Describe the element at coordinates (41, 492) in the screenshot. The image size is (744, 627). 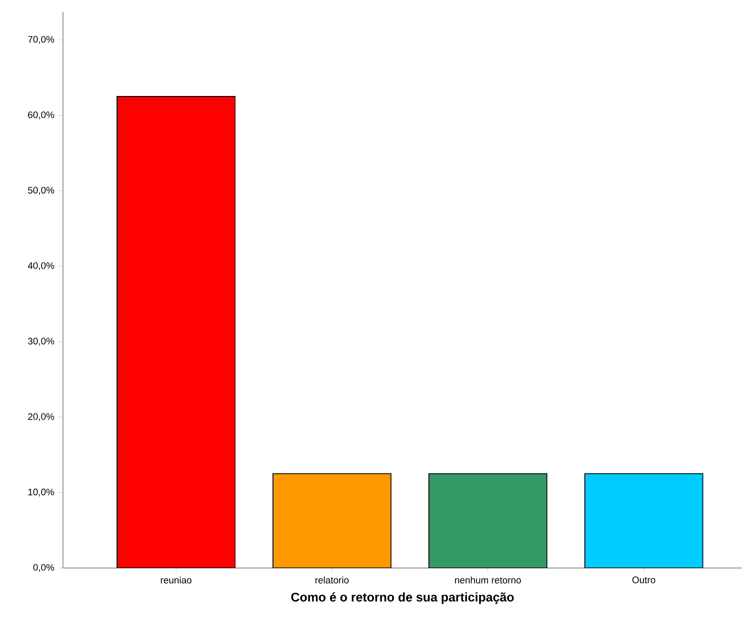
I see `y-tick-label: 10,0%` at that location.